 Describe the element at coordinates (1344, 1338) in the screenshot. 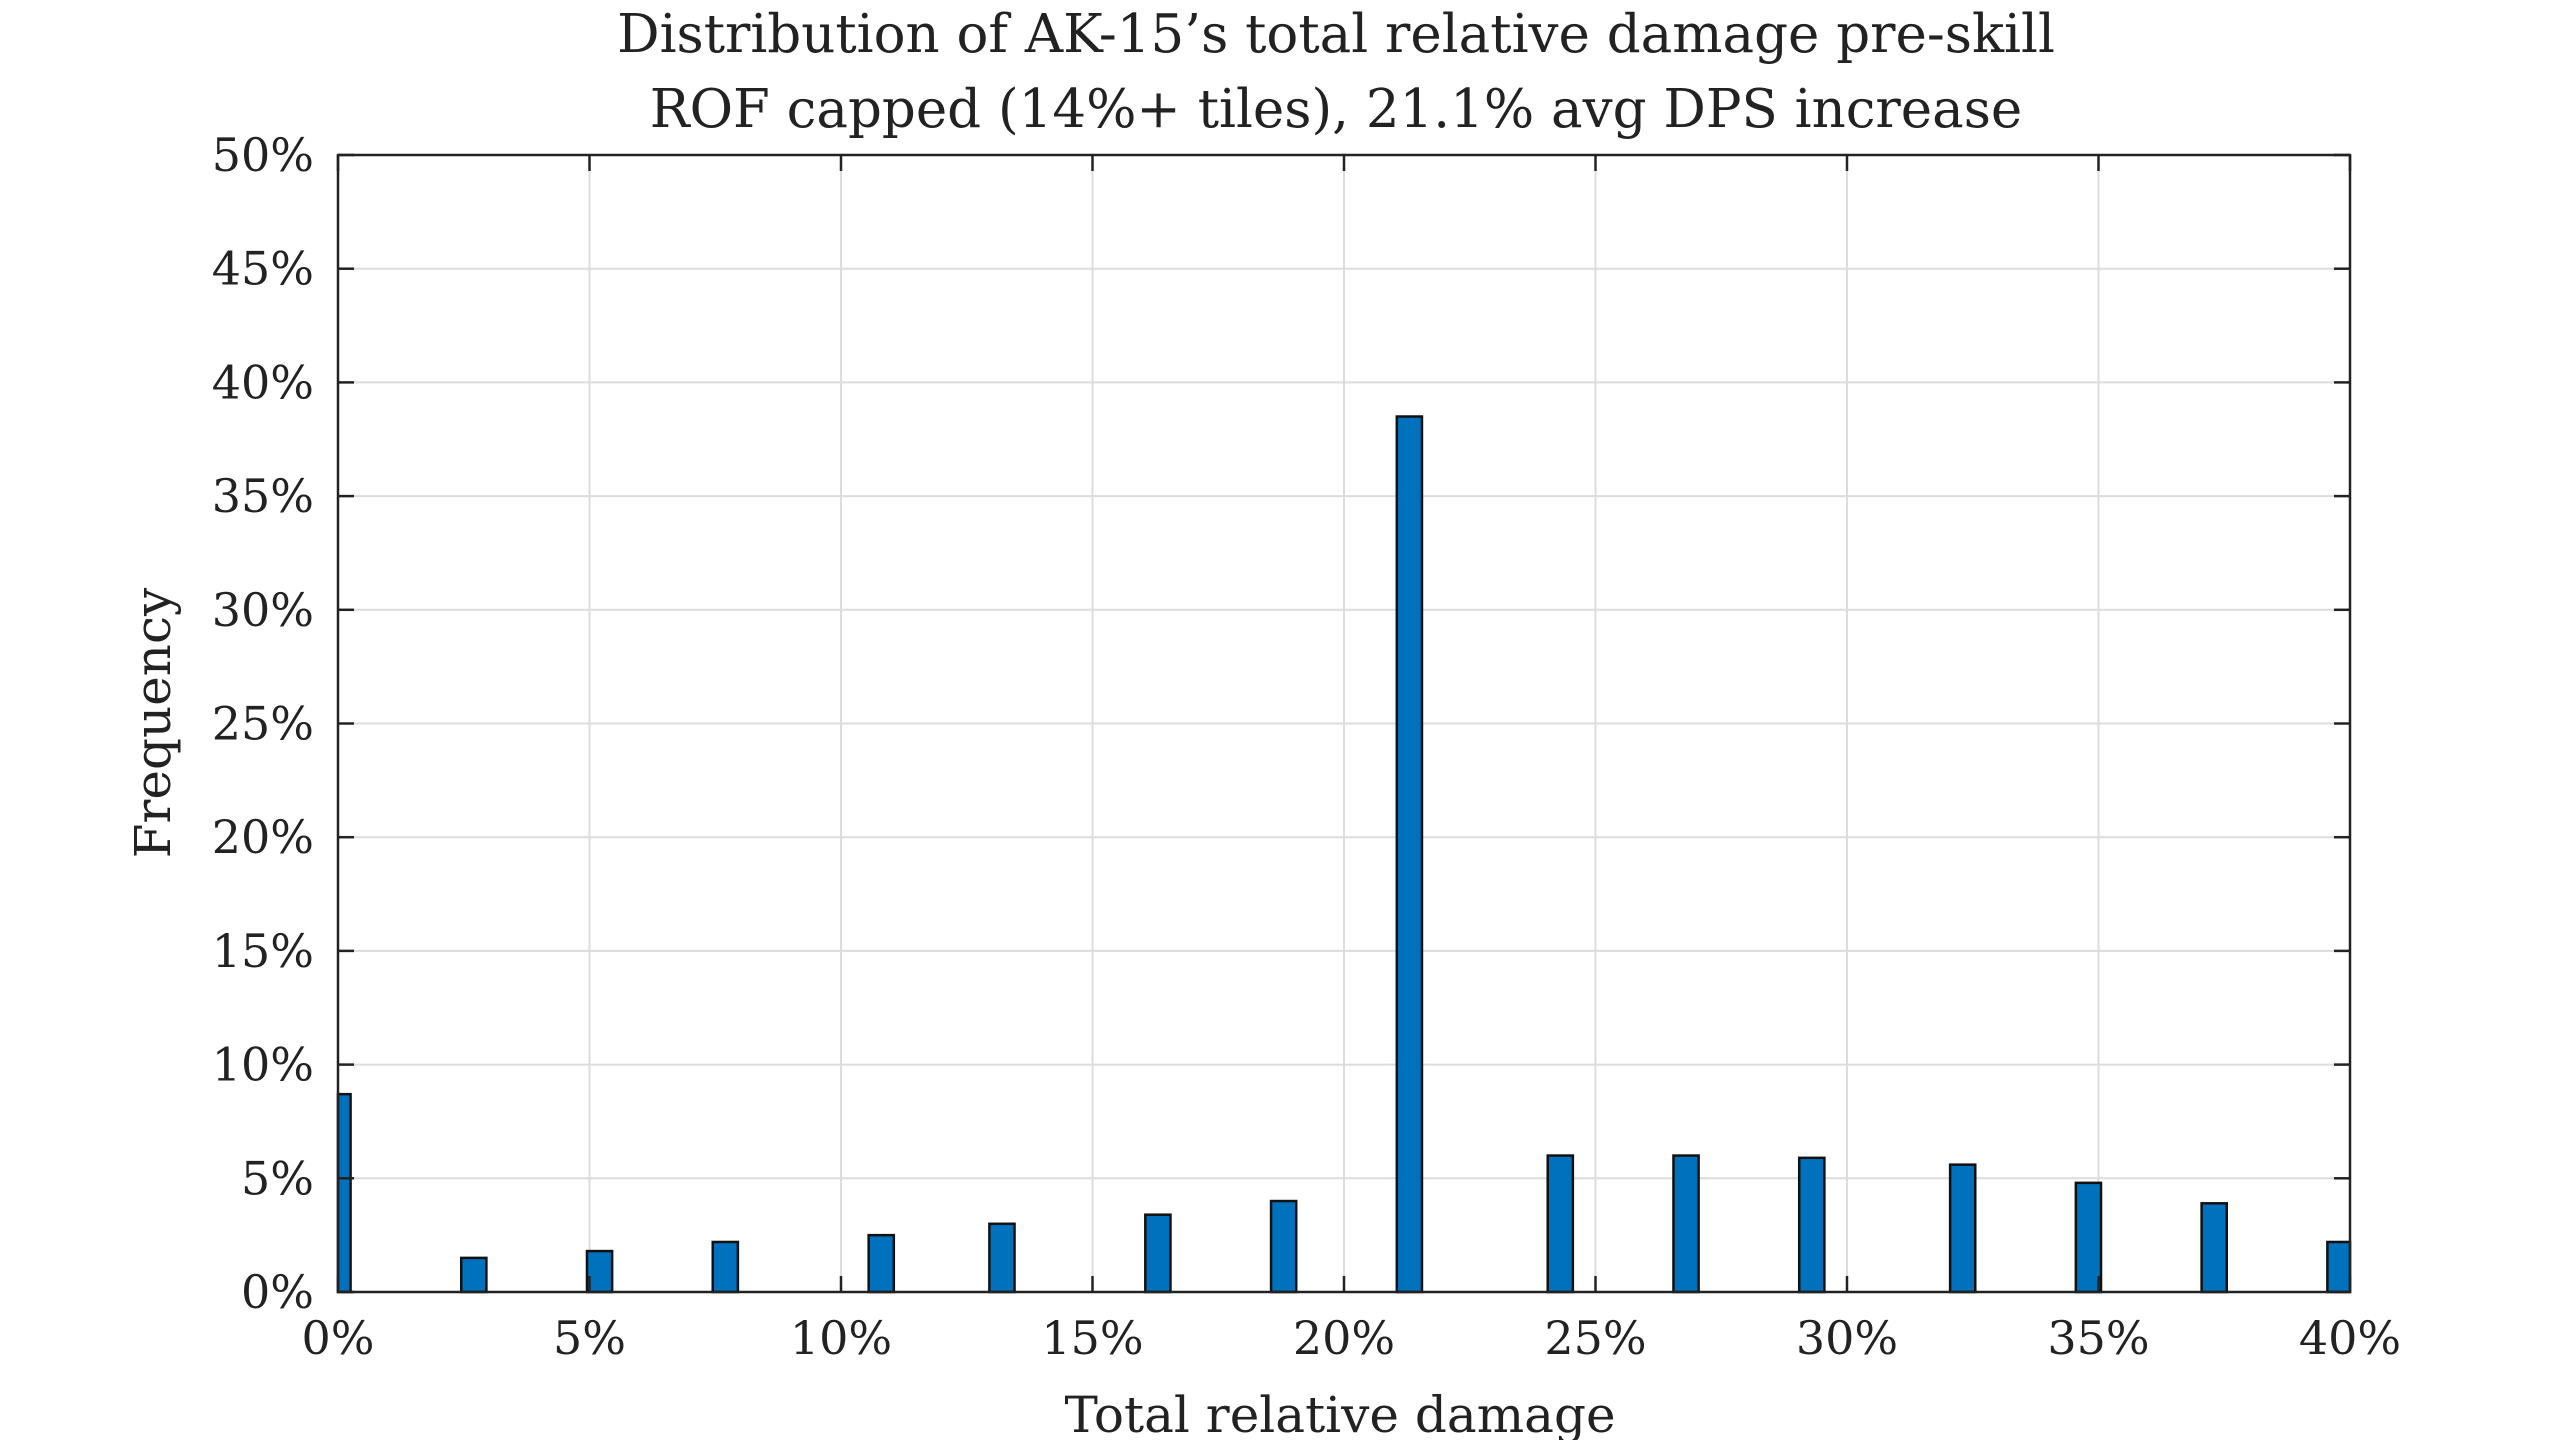

I see `x-tick-label: 20%` at that location.